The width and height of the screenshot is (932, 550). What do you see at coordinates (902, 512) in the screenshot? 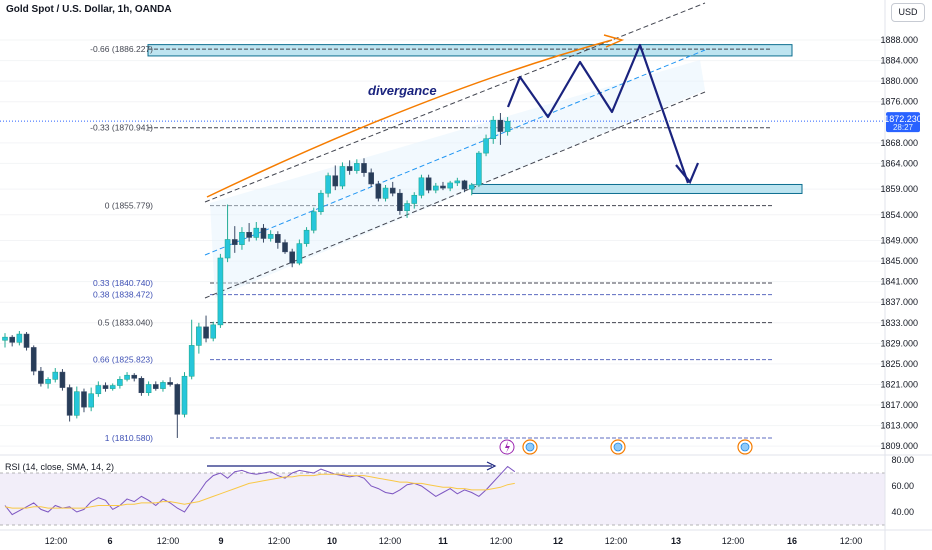
I see `rsi-tick-label: 40.00` at bounding box center [902, 512].